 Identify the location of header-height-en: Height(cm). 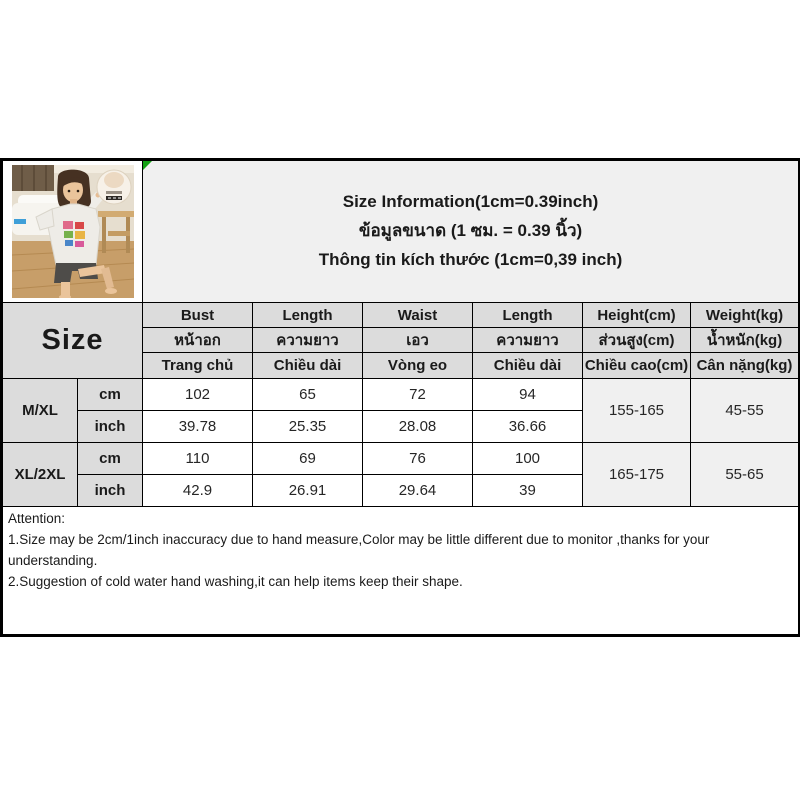
(636, 315).